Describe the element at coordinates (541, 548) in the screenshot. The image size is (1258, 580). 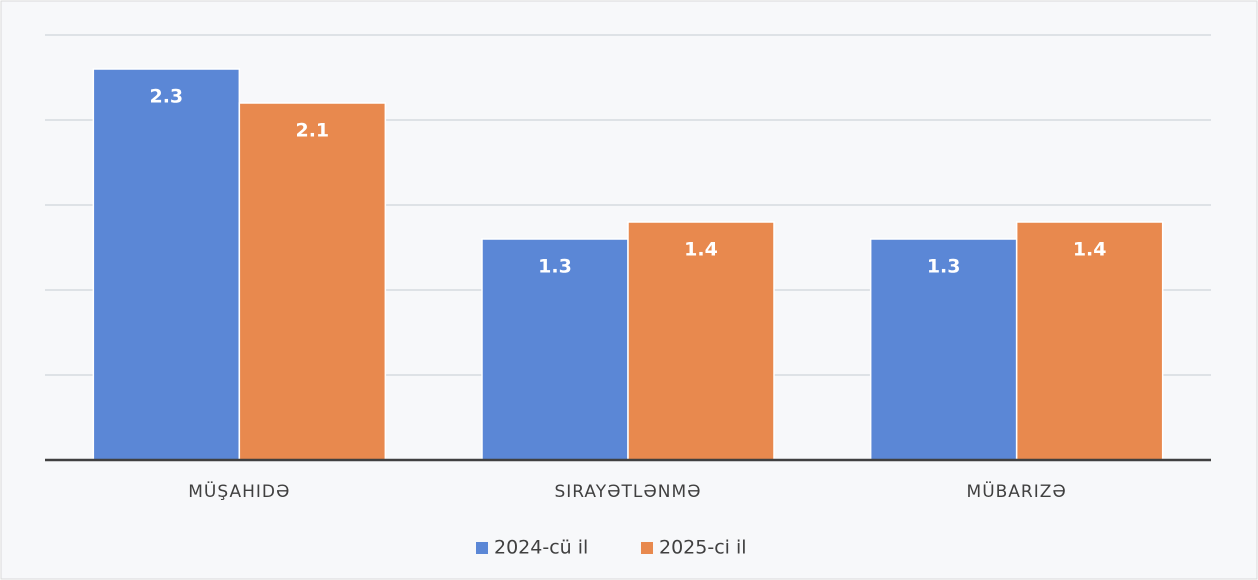
I see `legend-label: 2024-cü il` at that location.